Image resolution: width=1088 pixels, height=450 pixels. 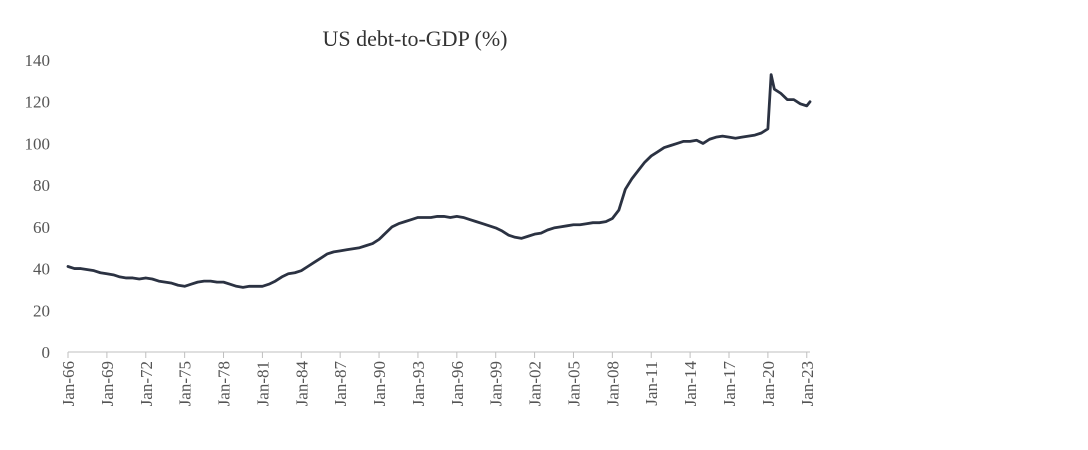 What do you see at coordinates (807, 383) in the screenshot?
I see `x-tick-label: Jan-23` at bounding box center [807, 383].